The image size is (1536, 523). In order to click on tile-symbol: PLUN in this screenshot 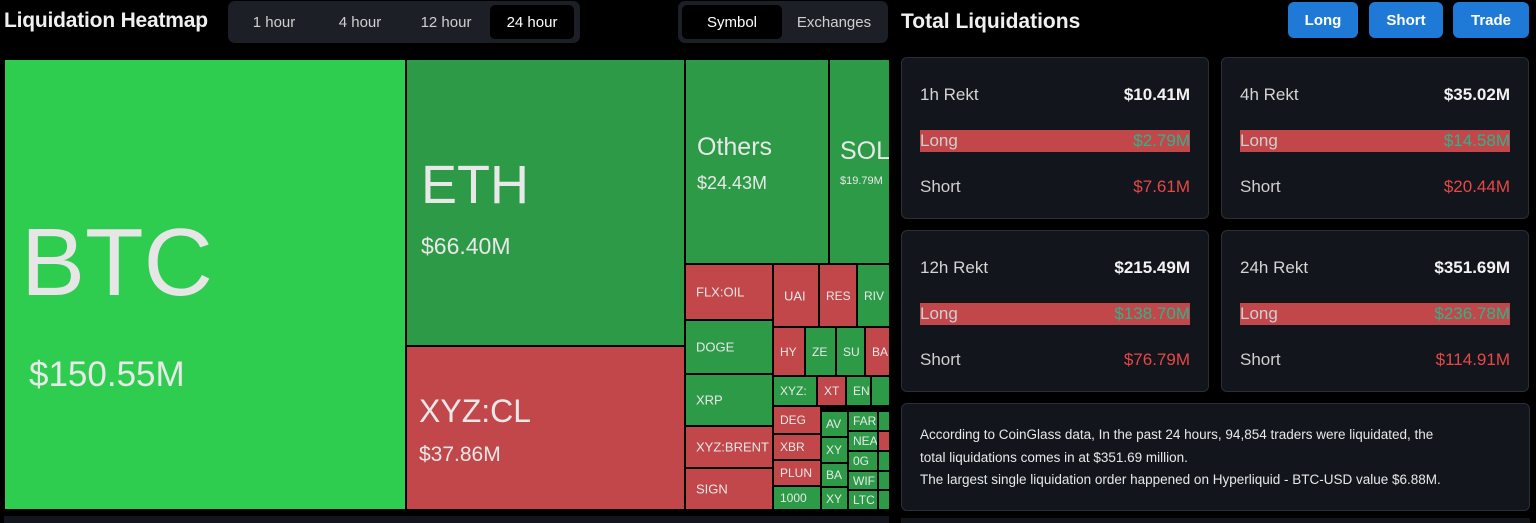, I will do `click(796, 473)`.